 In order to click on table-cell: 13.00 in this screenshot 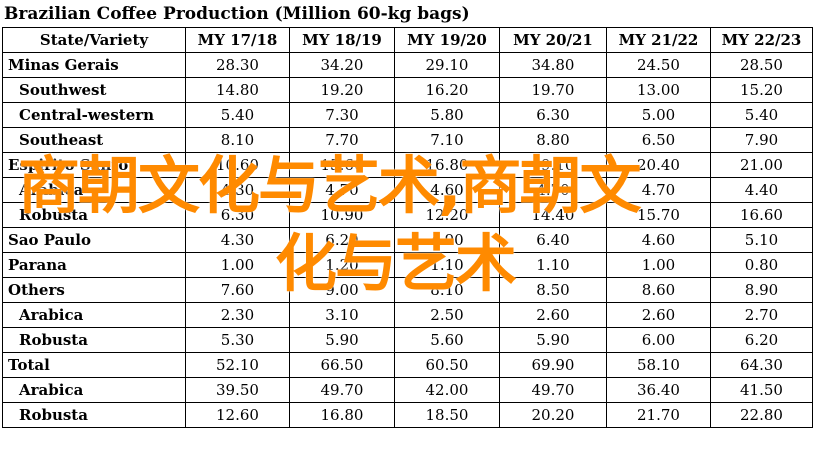, I will do `click(658, 90)`.